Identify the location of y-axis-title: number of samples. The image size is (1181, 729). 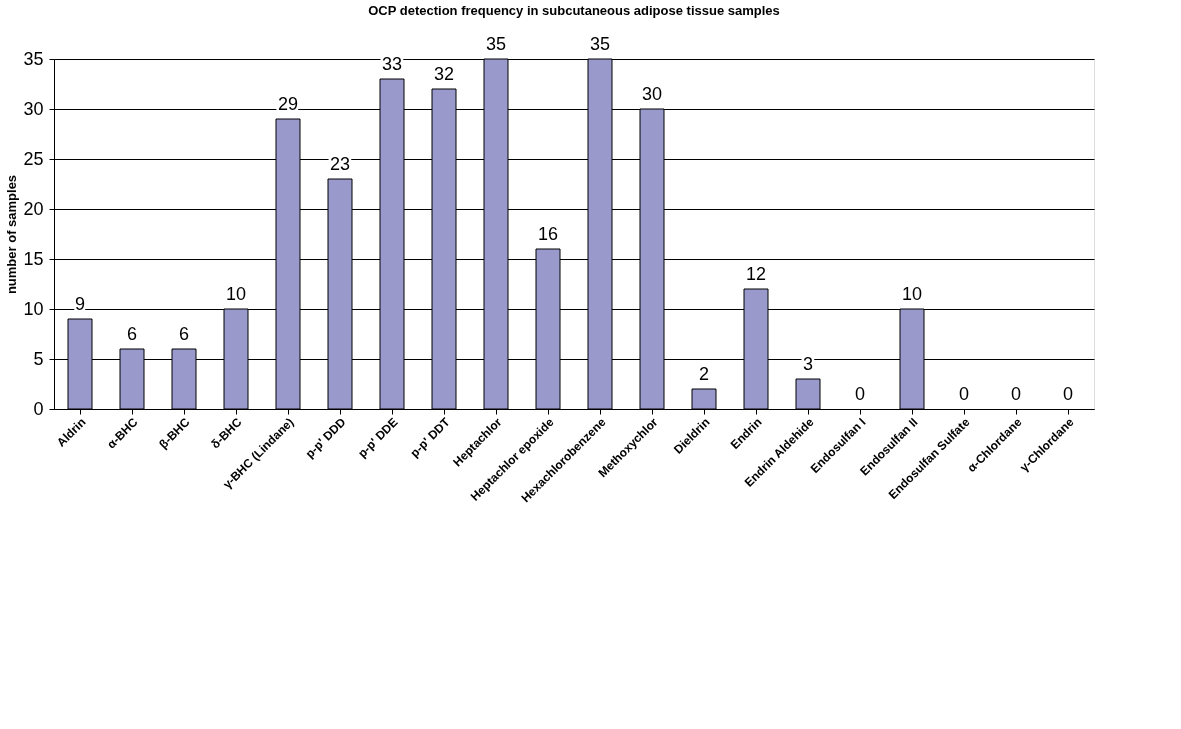
(12, 234).